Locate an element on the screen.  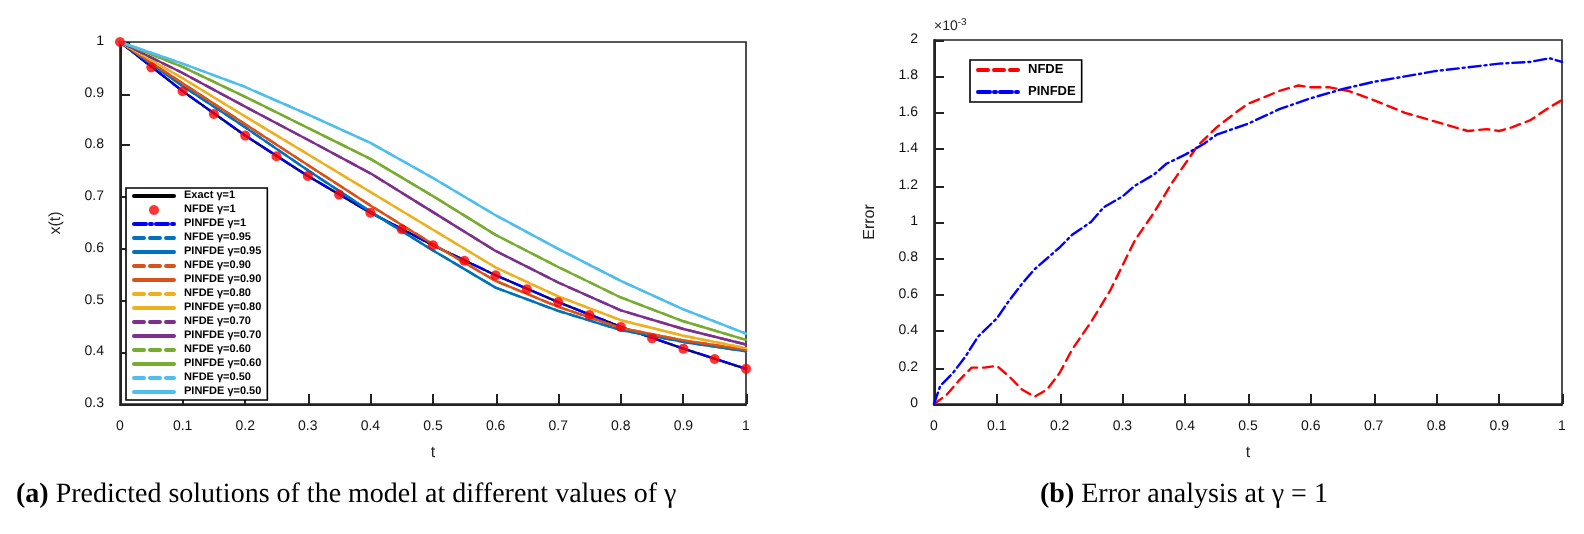
y-axis-title: Error is located at coordinates (868, 221).